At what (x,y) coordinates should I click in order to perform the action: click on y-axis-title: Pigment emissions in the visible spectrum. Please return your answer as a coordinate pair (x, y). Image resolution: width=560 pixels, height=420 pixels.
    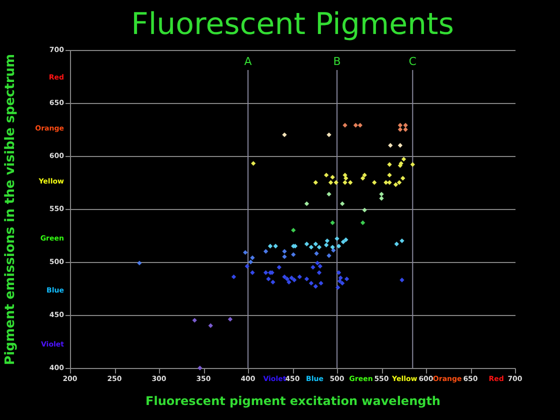
    Looking at the image, I should click on (10, 210).